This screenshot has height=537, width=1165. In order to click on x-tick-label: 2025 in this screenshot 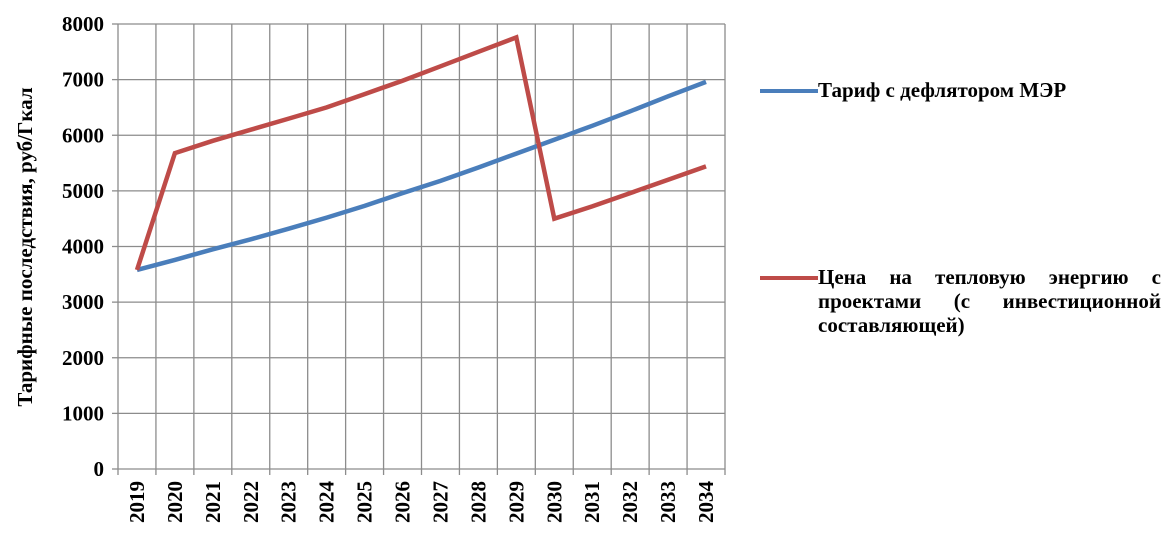, I will do `click(365, 502)`.